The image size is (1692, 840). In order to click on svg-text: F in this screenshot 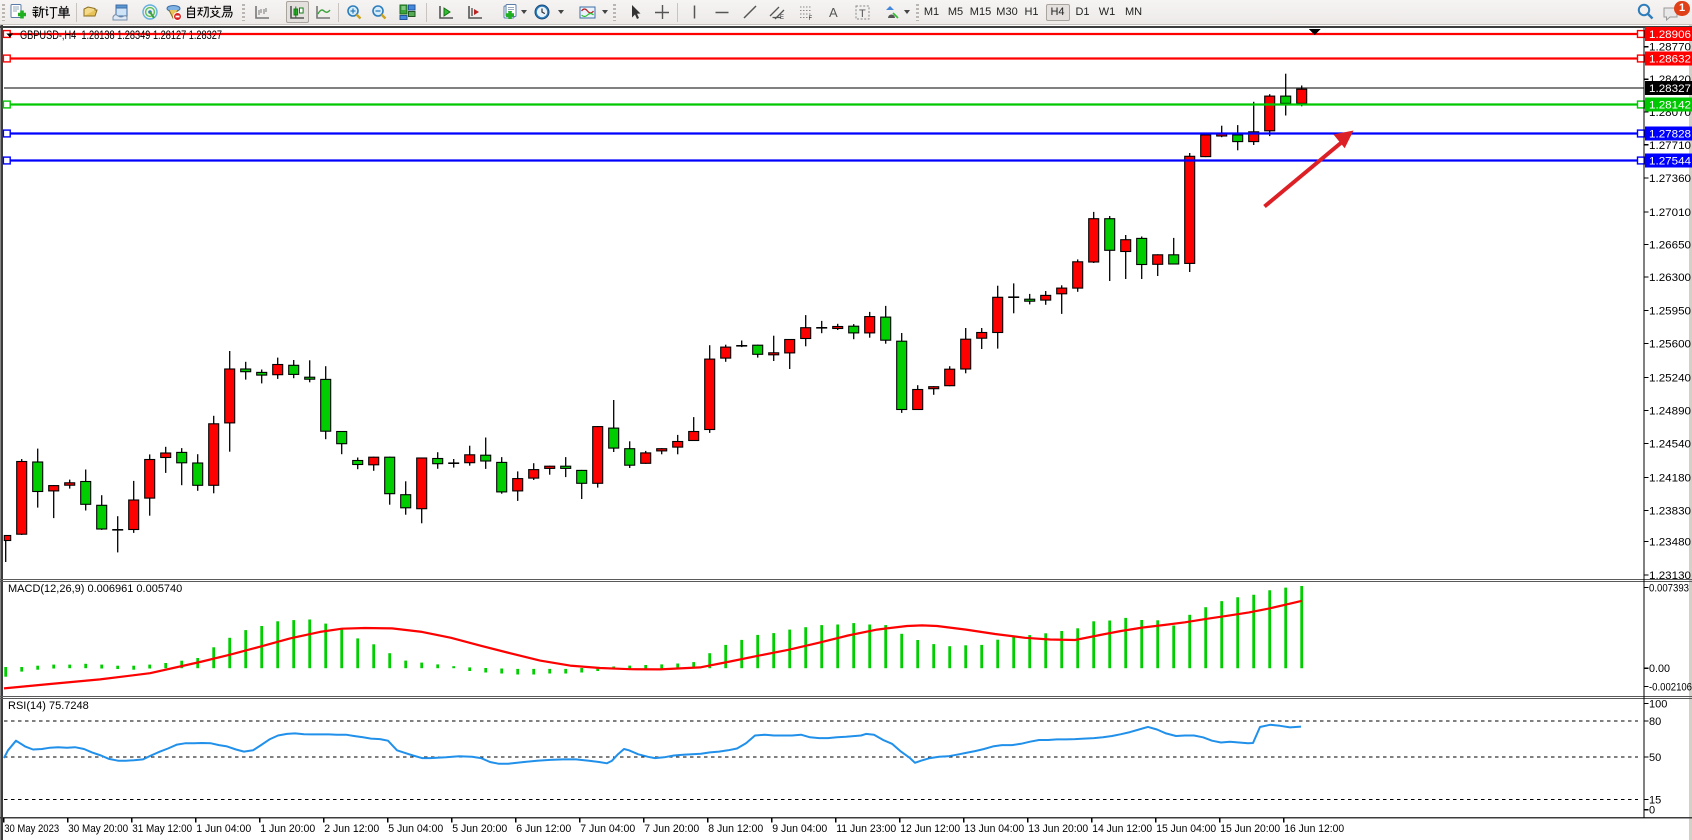, I will do `click(811, 18)`.